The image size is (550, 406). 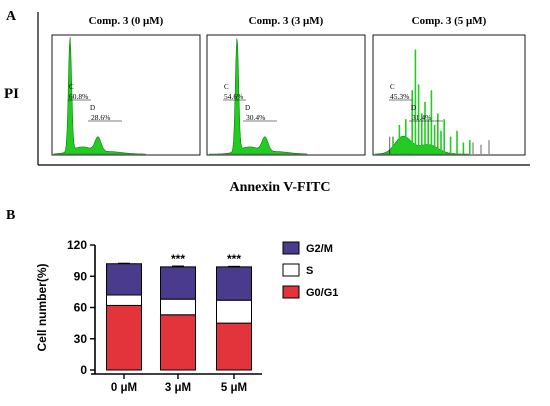 I want to click on histogram-title: Comp. 3 (5 μM), so click(x=449, y=21).